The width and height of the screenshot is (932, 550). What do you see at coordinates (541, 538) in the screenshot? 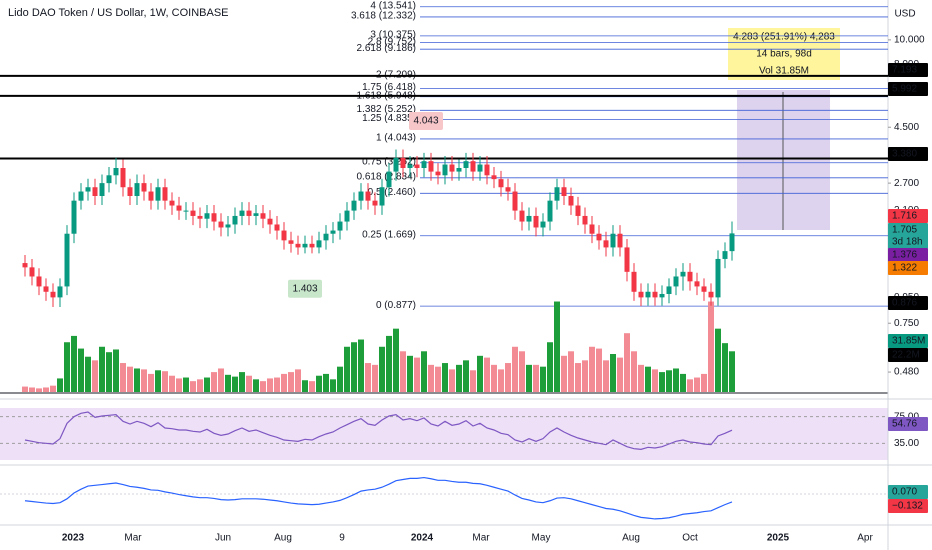
I see `x-tick-label: May` at bounding box center [541, 538].